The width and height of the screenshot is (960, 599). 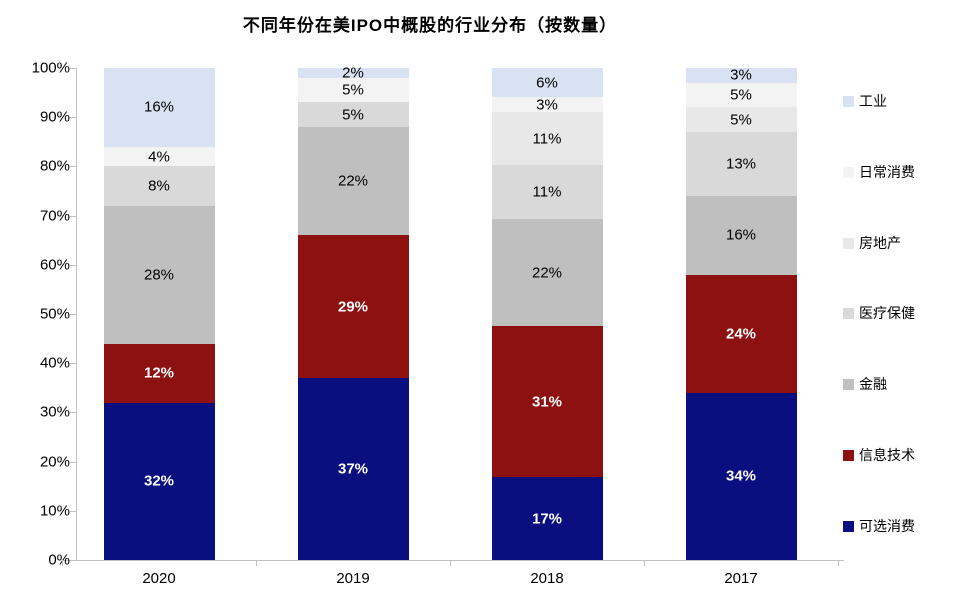 I want to click on y-axis-label: 70%, so click(x=54, y=216).